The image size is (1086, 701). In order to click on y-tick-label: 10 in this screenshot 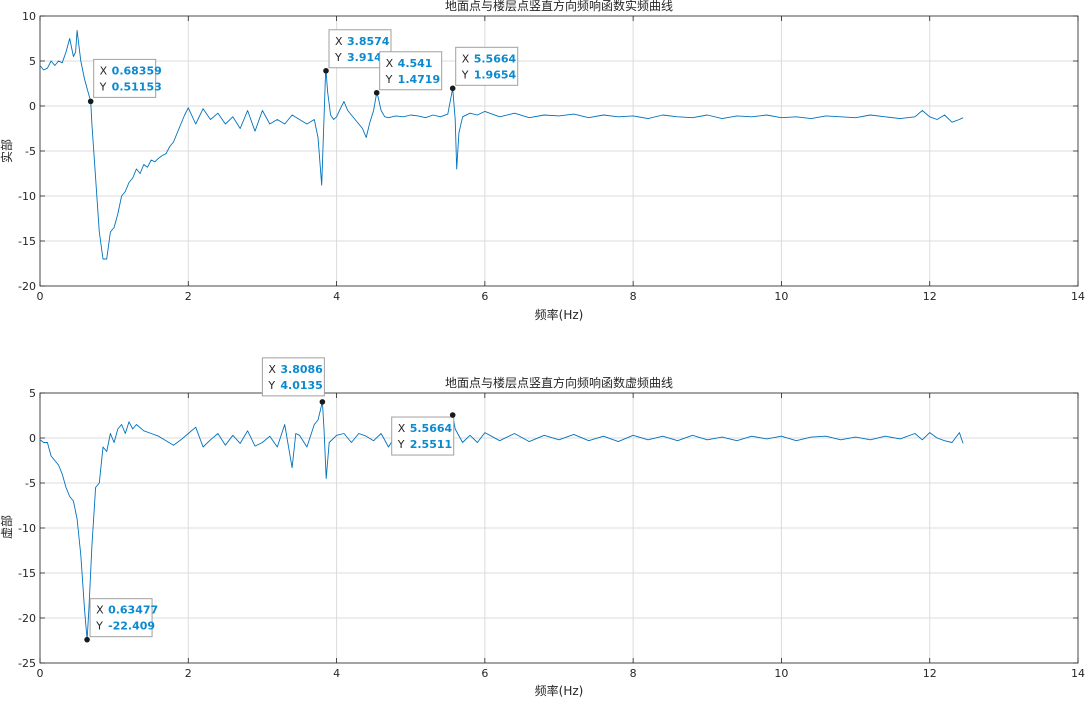, I will do `click(29, 16)`.